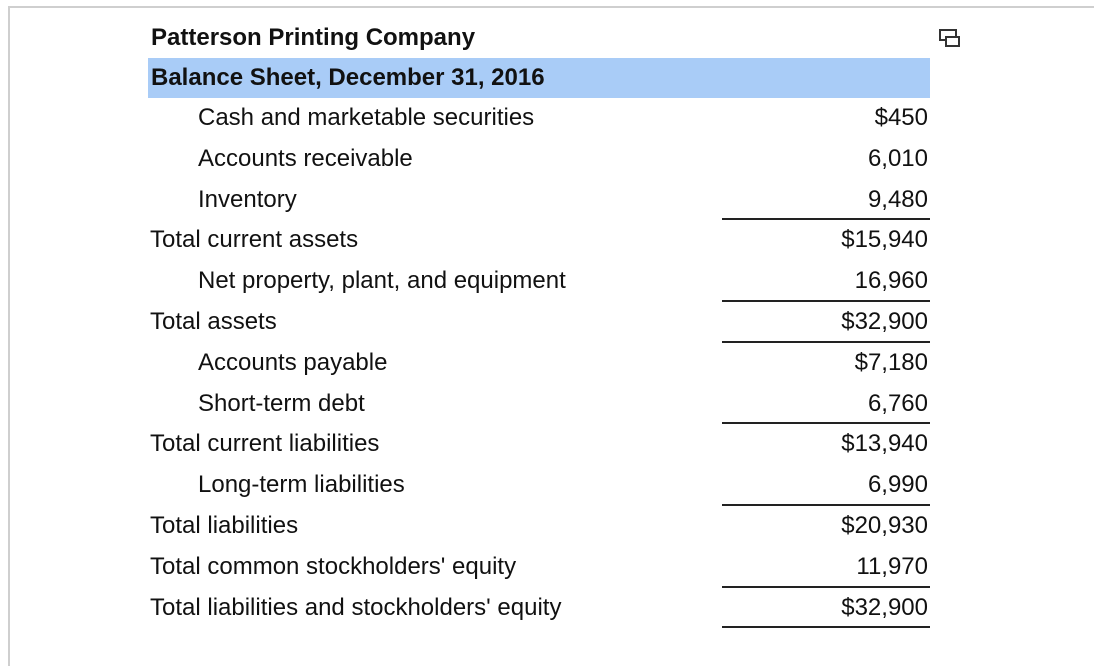 The height and width of the screenshot is (666, 1094). What do you see at coordinates (281, 403) in the screenshot?
I see `row-label: Short-term debt` at bounding box center [281, 403].